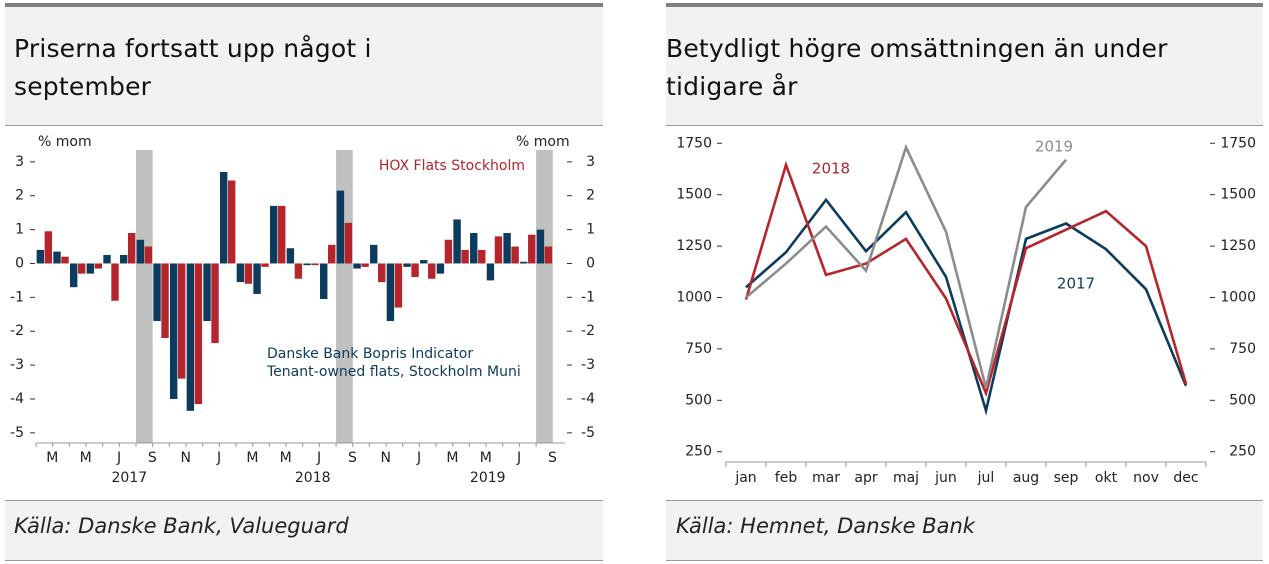 The width and height of the screenshot is (1269, 564). What do you see at coordinates (694, 246) in the screenshot?
I see `y-tick-label: 1250` at bounding box center [694, 246].